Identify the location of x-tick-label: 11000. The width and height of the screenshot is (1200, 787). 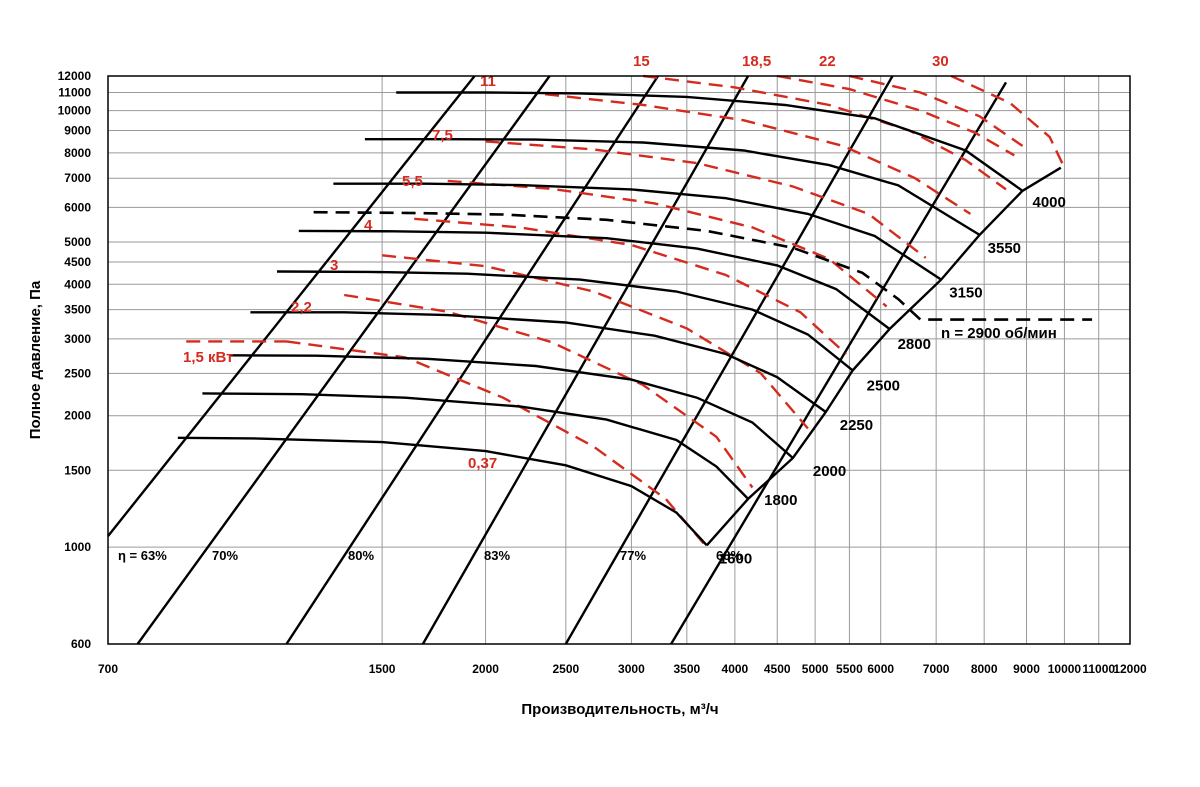
(1098, 669).